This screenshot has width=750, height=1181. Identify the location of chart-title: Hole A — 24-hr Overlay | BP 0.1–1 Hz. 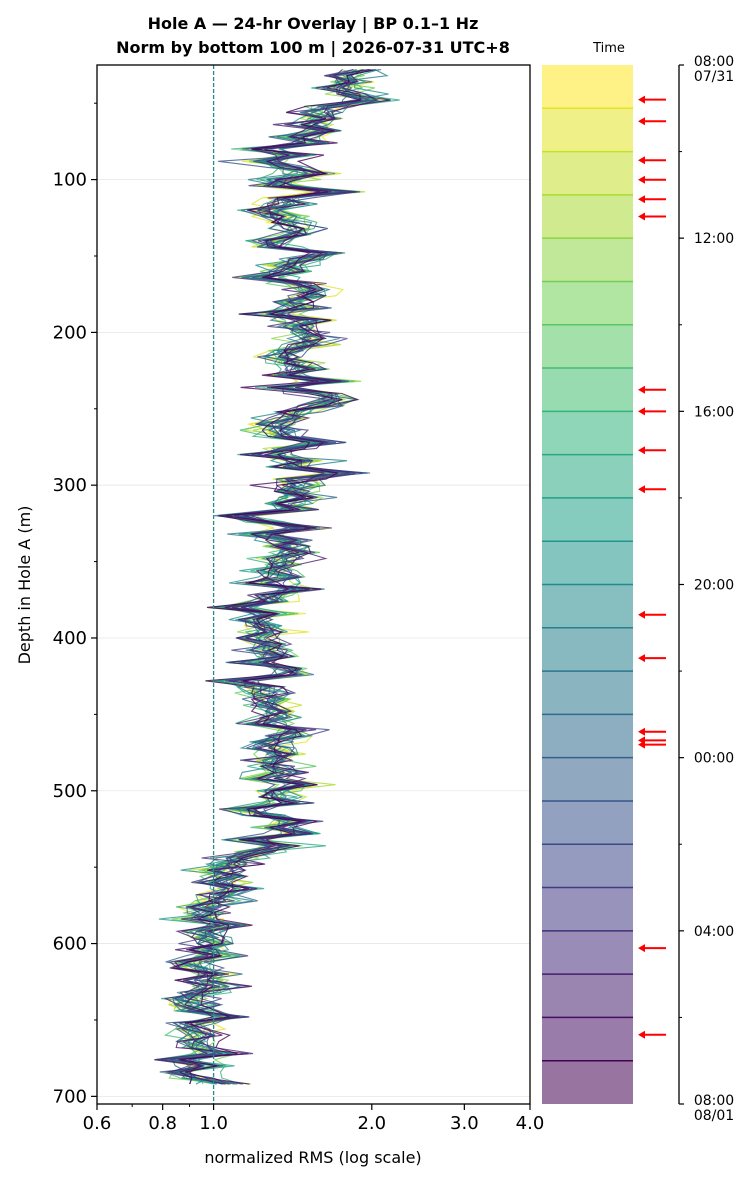
(313, 24).